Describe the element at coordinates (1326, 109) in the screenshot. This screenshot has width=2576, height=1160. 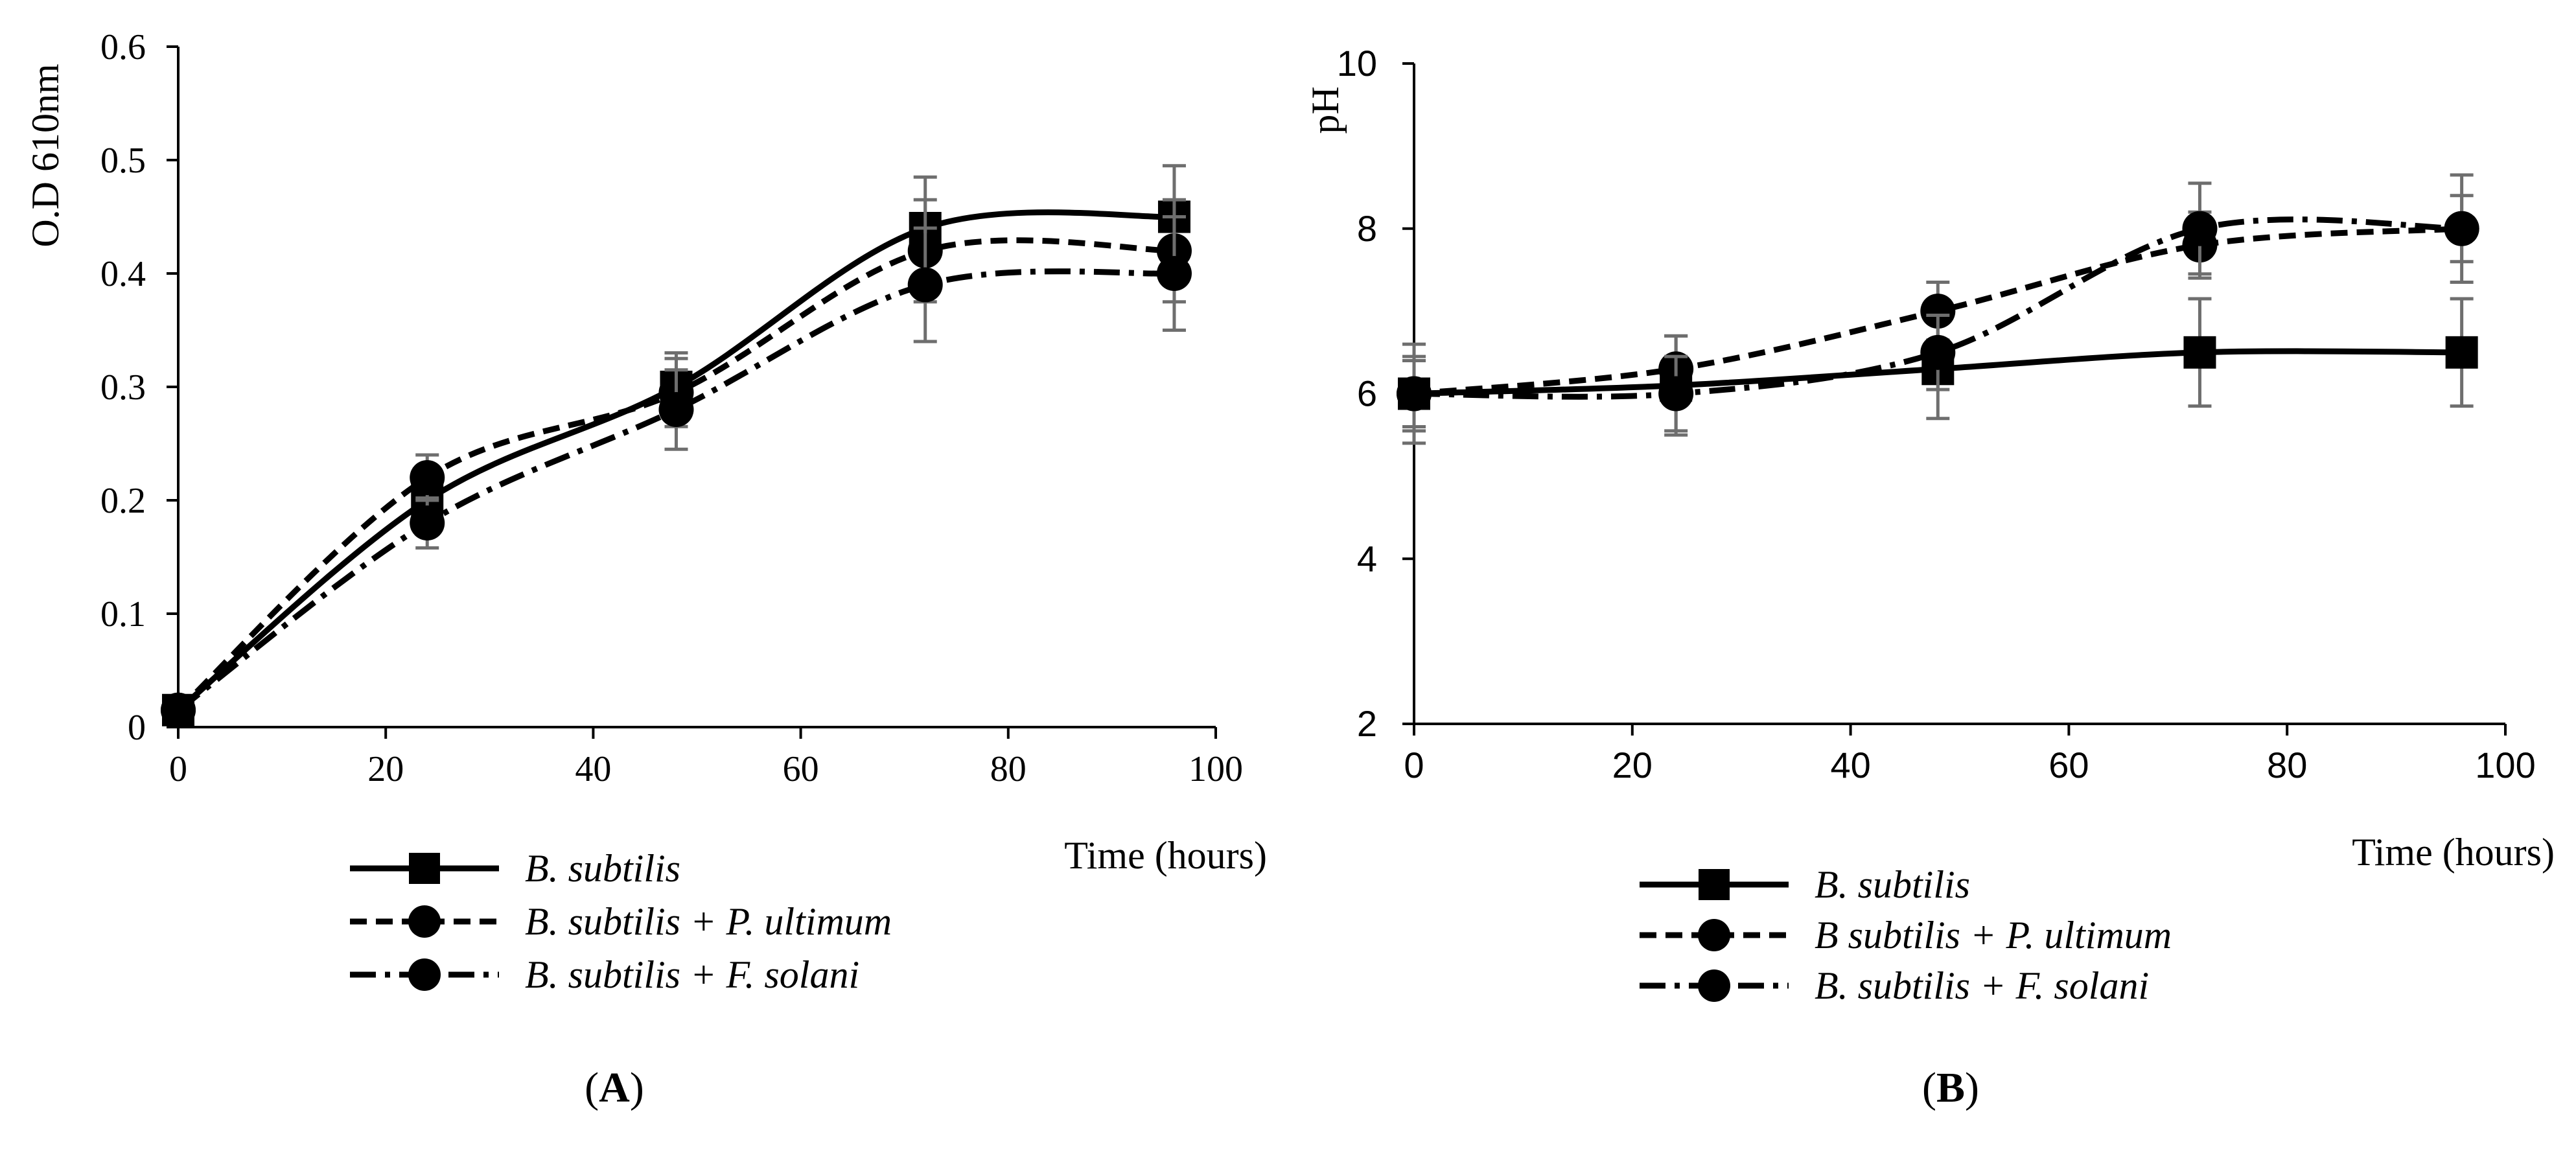
I see `y-axis-title: pH` at that location.